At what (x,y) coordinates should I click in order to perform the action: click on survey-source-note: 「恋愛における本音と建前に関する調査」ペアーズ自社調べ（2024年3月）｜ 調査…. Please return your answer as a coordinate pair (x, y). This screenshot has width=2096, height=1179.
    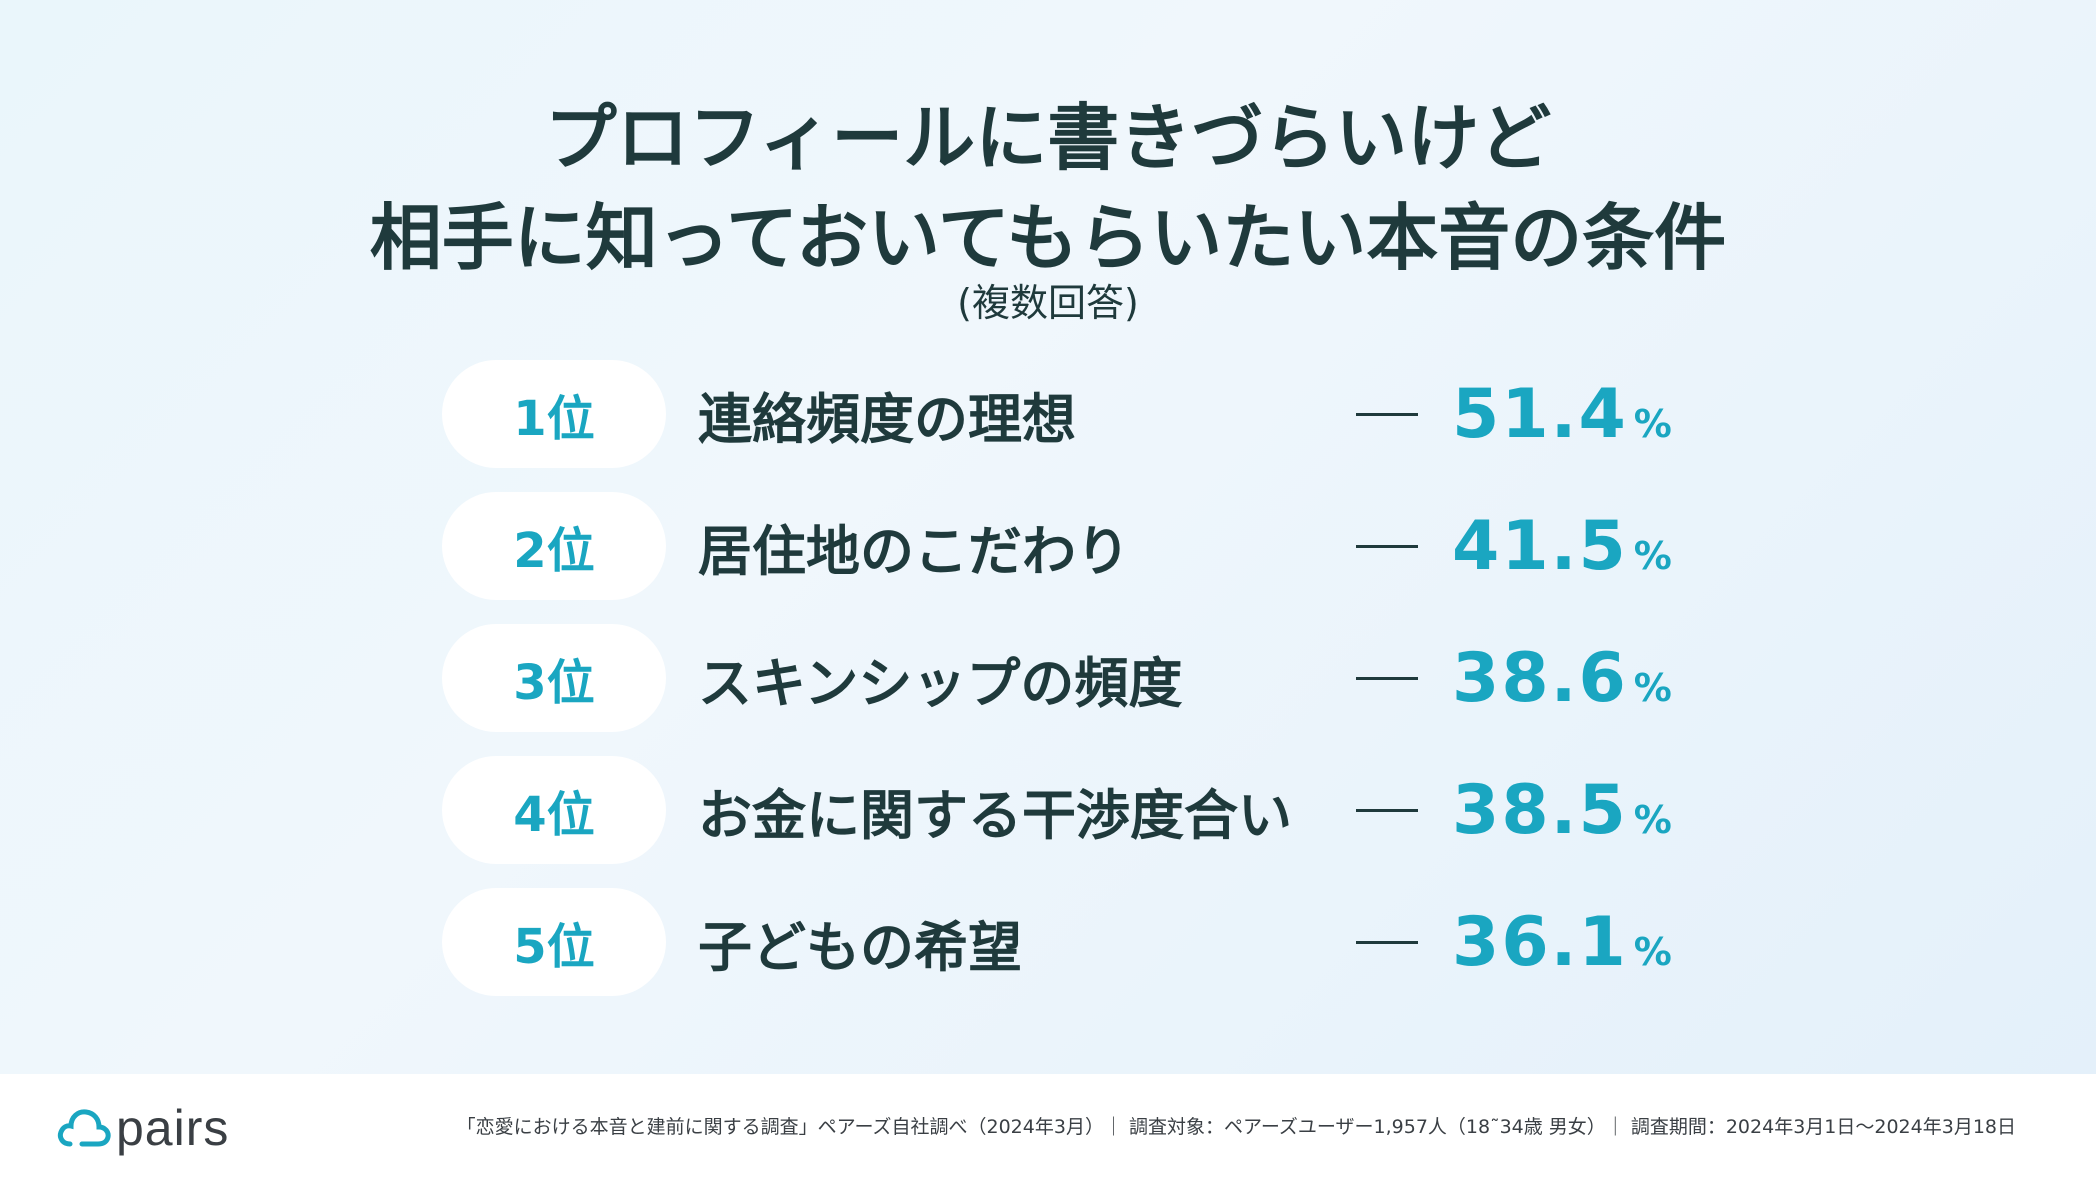
    Looking at the image, I should click on (1236, 1127).